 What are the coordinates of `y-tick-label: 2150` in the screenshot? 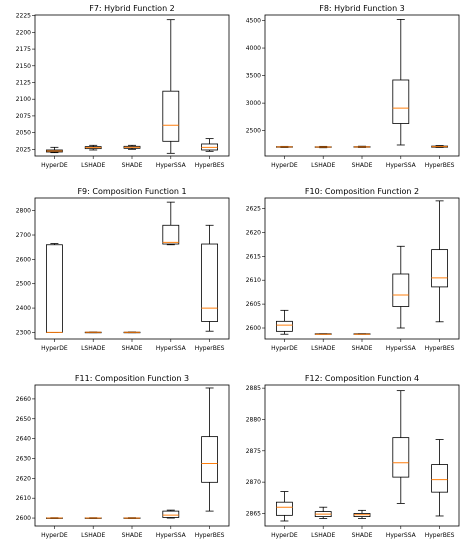 It's located at (23, 66).